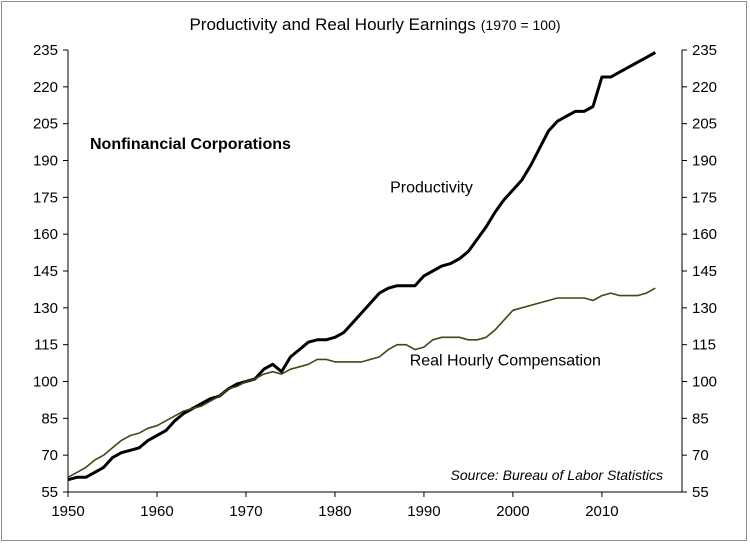  Describe the element at coordinates (49, 418) in the screenshot. I see `y-tick-label-left: 85` at that location.